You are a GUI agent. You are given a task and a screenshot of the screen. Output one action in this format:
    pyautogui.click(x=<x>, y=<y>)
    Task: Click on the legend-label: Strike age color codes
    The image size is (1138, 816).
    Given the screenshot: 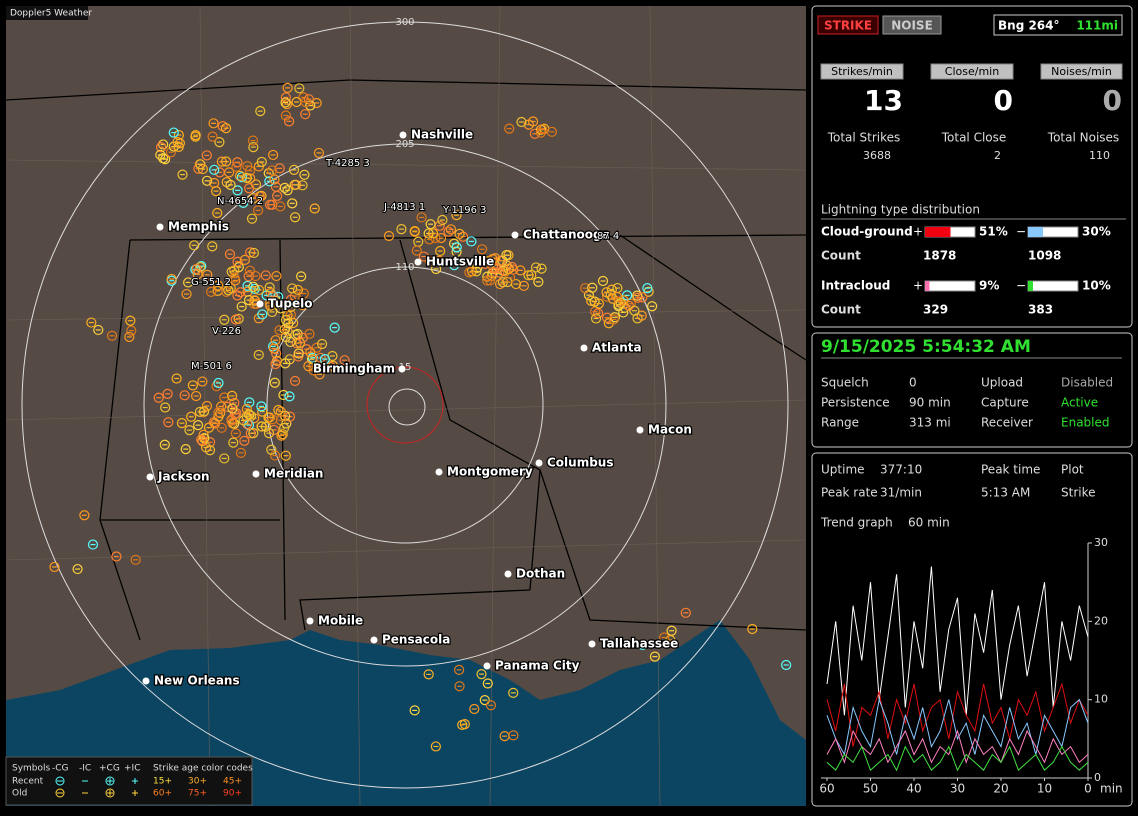 What is the action you would take?
    pyautogui.click(x=203, y=769)
    